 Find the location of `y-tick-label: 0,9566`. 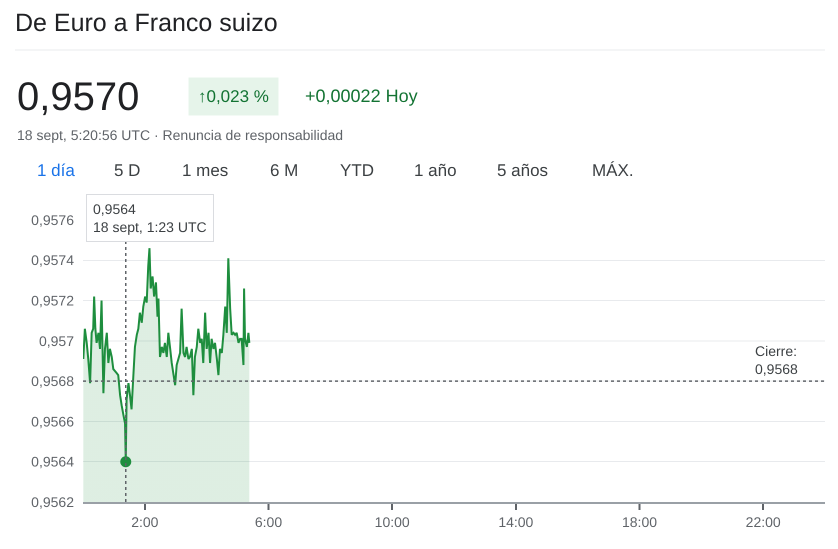

y-tick-label: 0,9566 is located at coordinates (52, 421).